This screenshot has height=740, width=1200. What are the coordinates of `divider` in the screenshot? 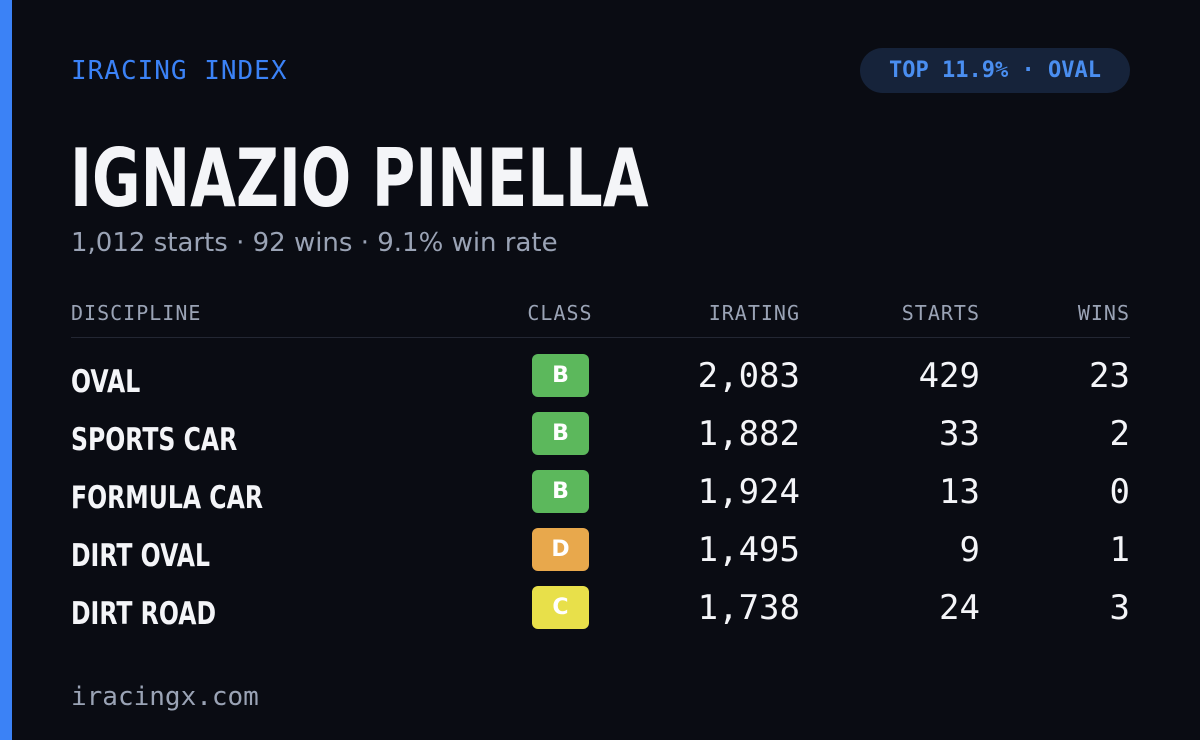 It's located at (600, 337).